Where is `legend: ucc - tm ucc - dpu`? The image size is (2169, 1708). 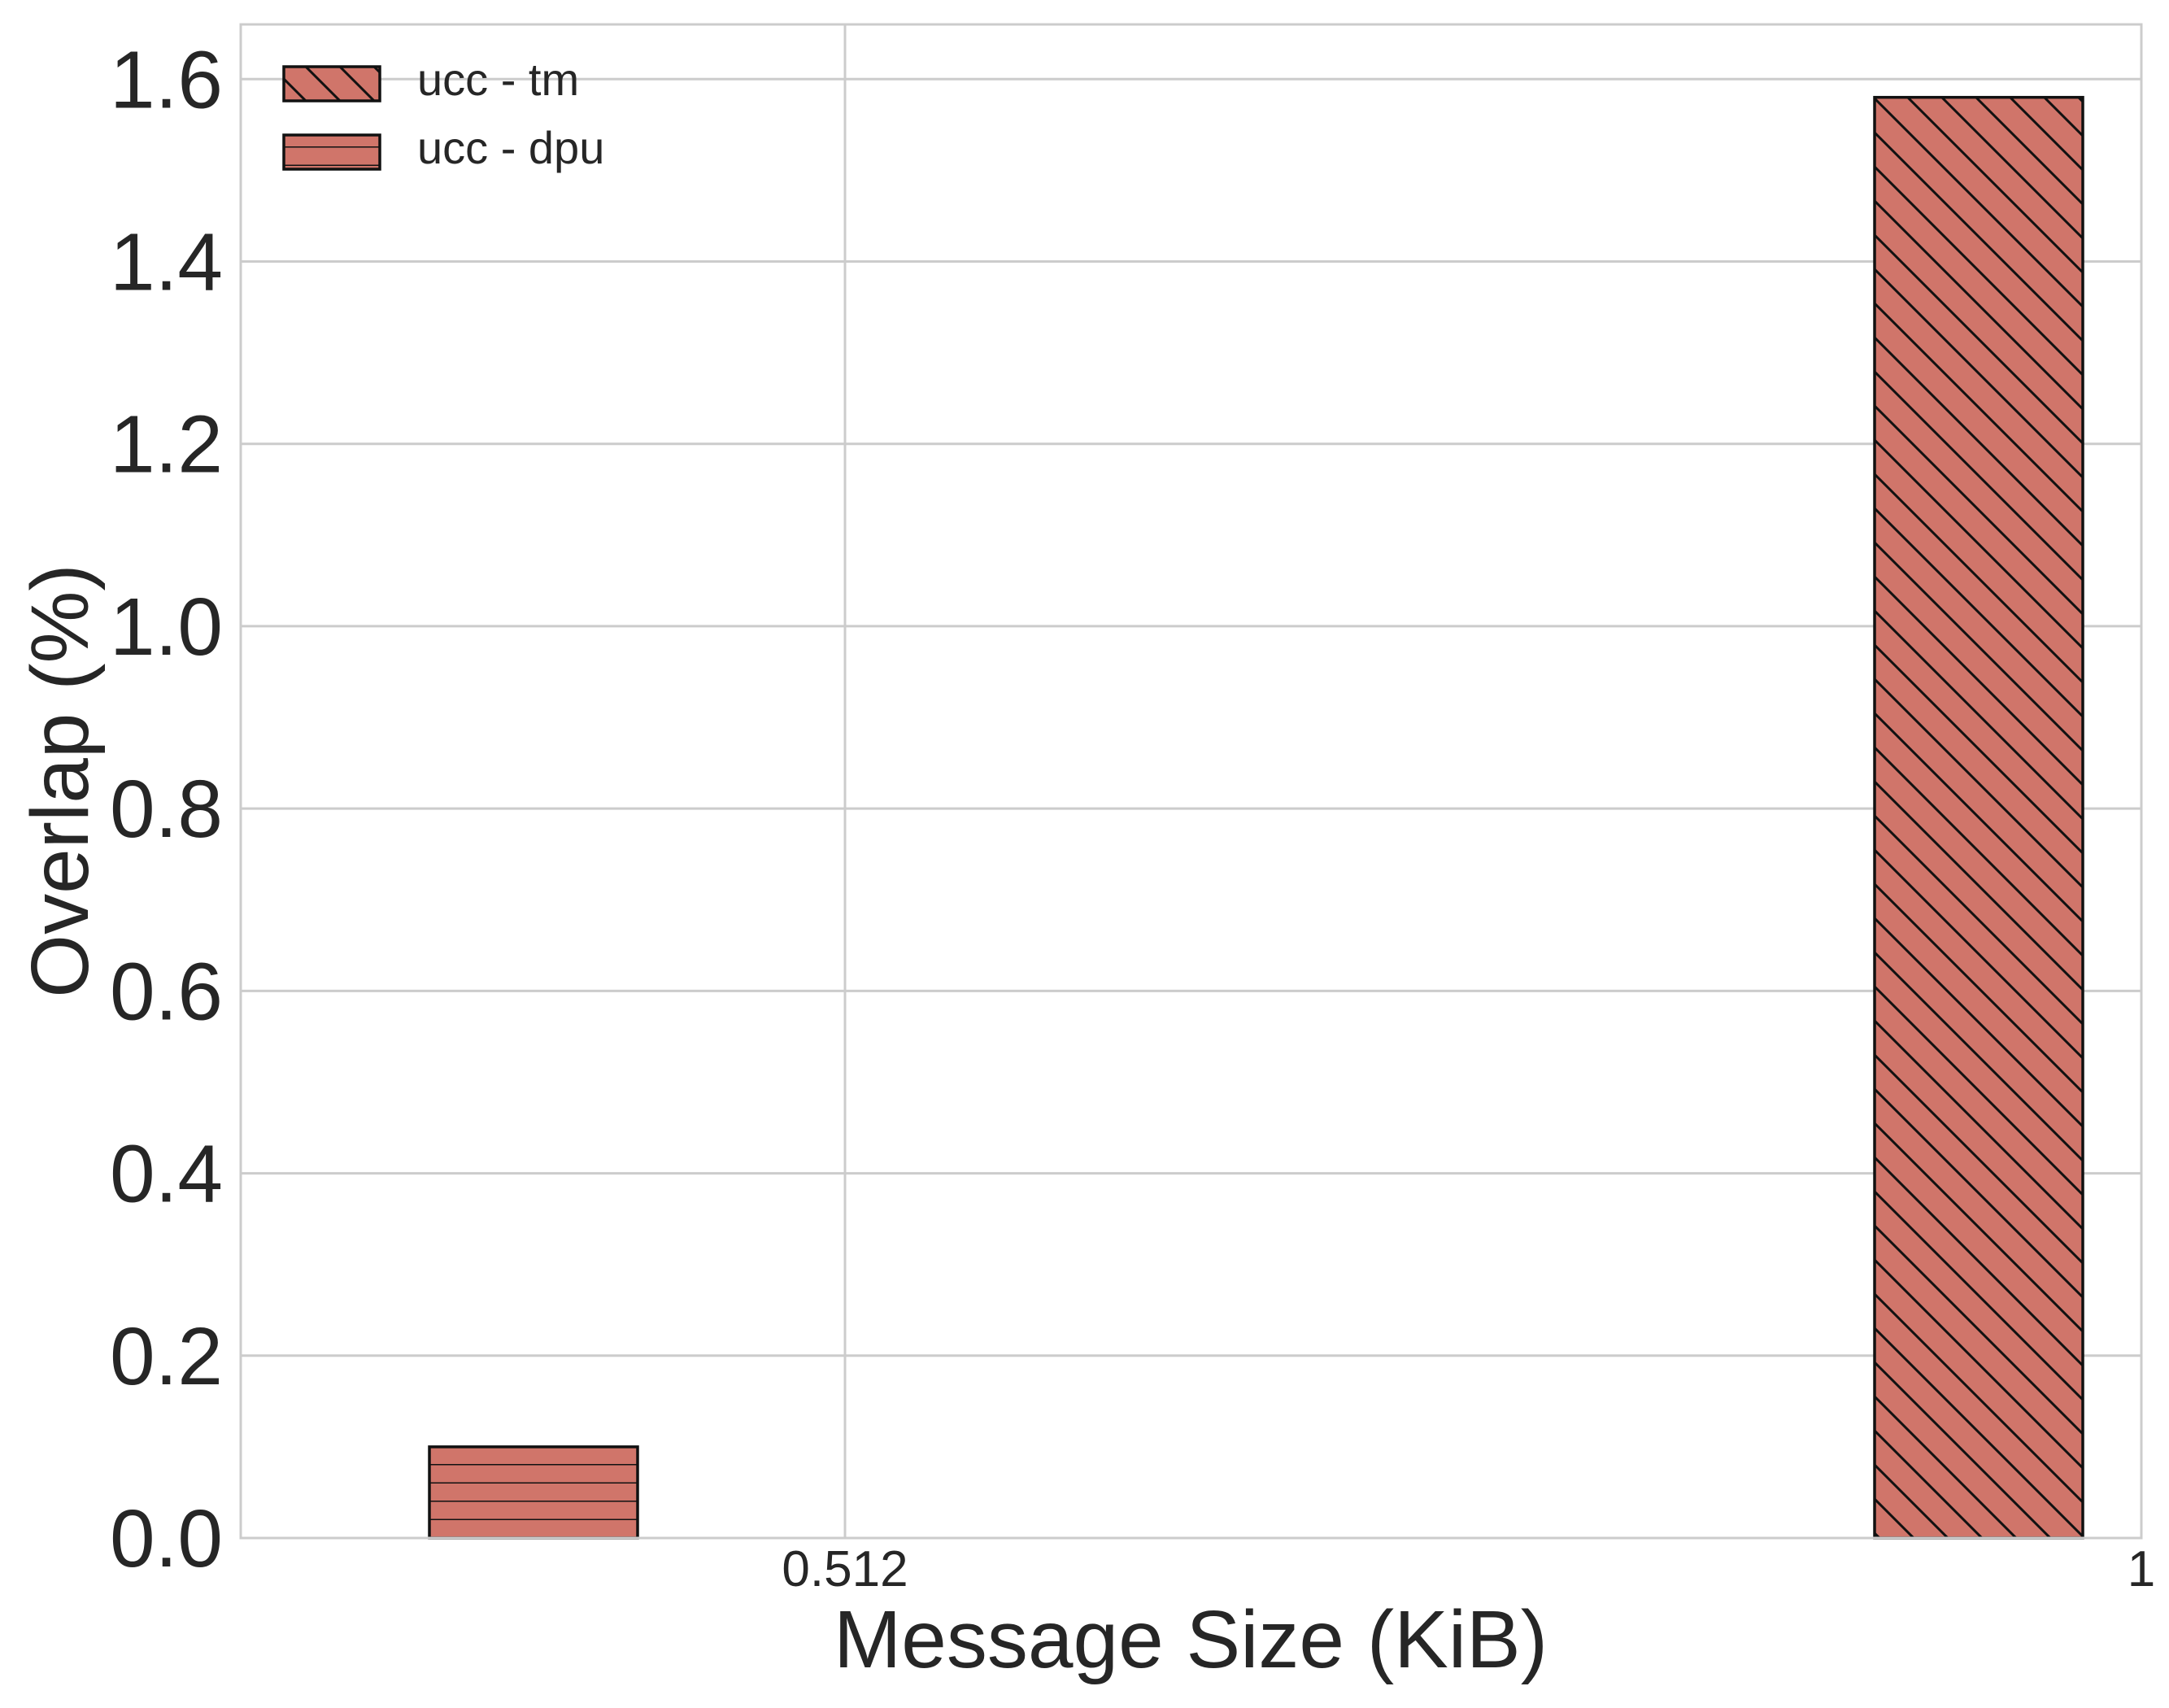 legend: ucc - tm ucc - dpu is located at coordinates (443, 114).